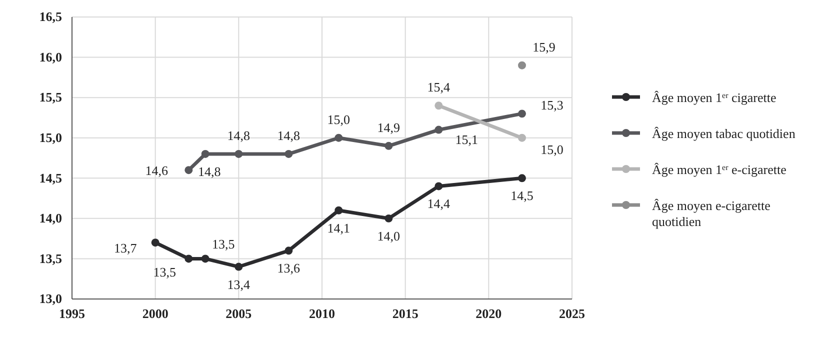  Describe the element at coordinates (724, 133) in the screenshot. I see `legend-label: Âge moyen tabac quotidien` at that location.